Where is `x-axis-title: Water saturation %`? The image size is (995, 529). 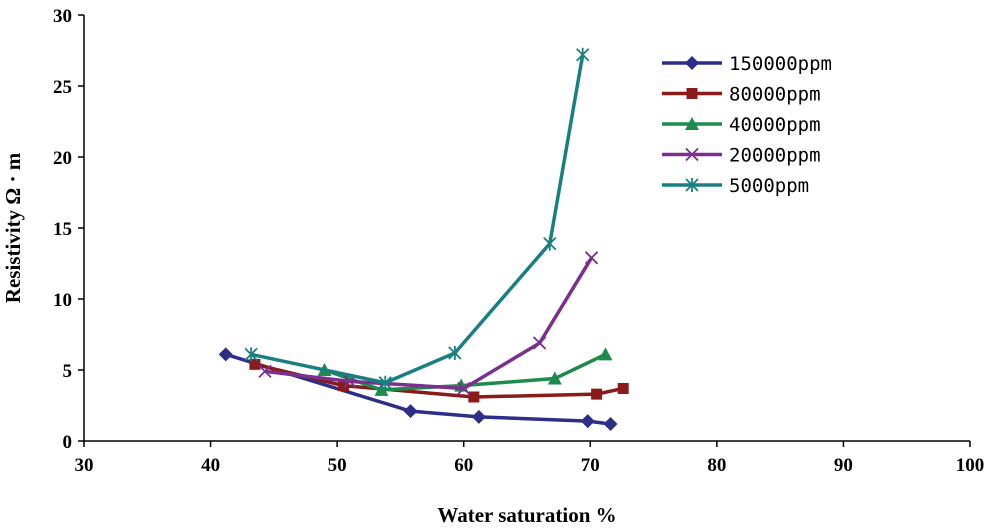
x-axis-title: Water saturation % is located at coordinates (526, 515).